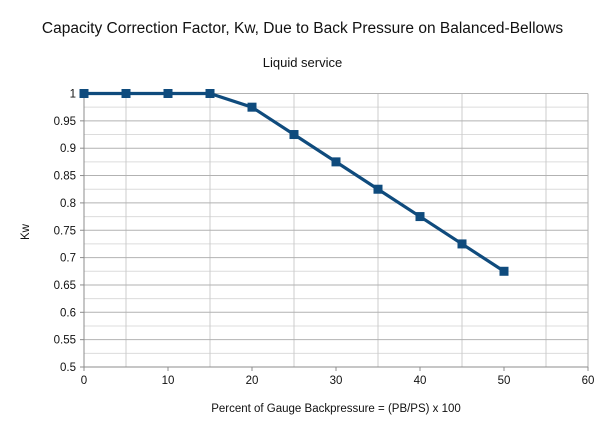  Describe the element at coordinates (68, 368) in the screenshot. I see `y-tick-label: 0.5` at that location.